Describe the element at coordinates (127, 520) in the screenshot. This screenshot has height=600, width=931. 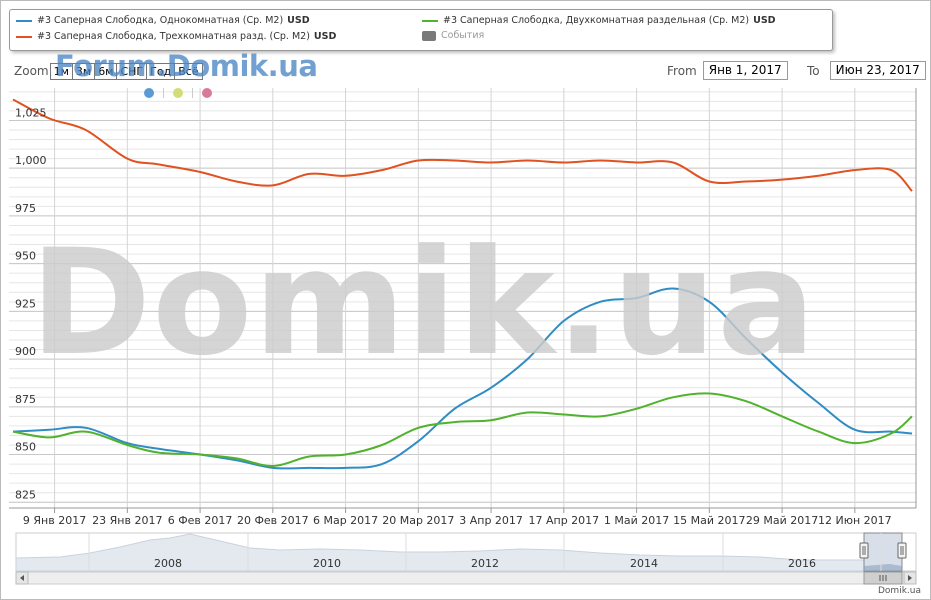
I see `x-tick-label: 23 Янв 2017` at that location.